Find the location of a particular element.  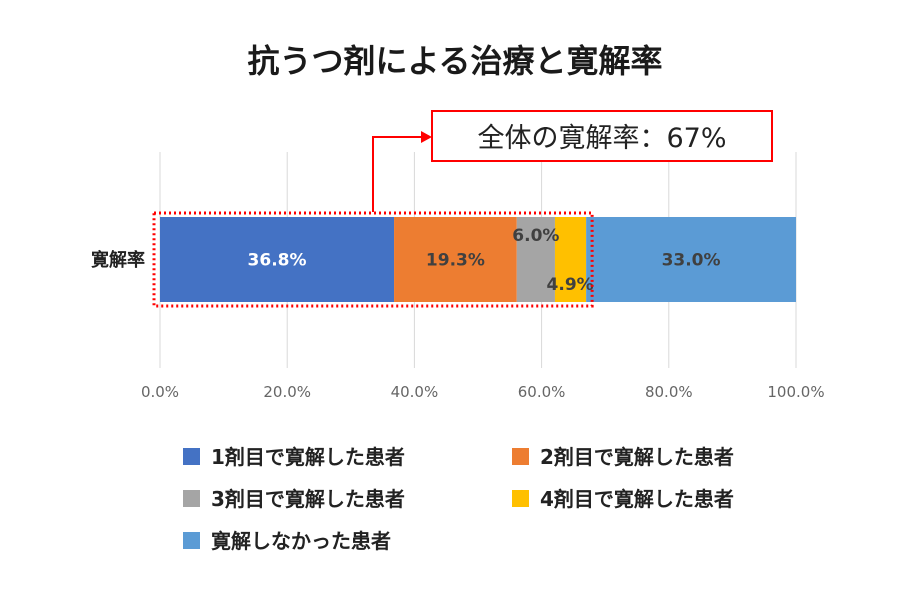

x-tick-label: 60.0% is located at coordinates (542, 392).